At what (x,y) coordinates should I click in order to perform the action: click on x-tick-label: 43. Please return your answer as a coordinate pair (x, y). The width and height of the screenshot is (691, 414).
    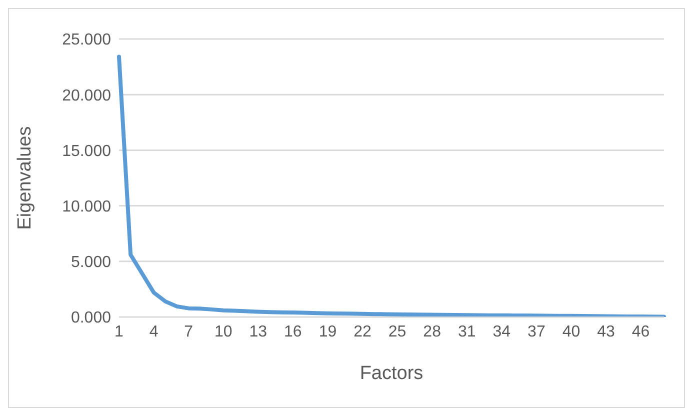
    Looking at the image, I should click on (606, 331).